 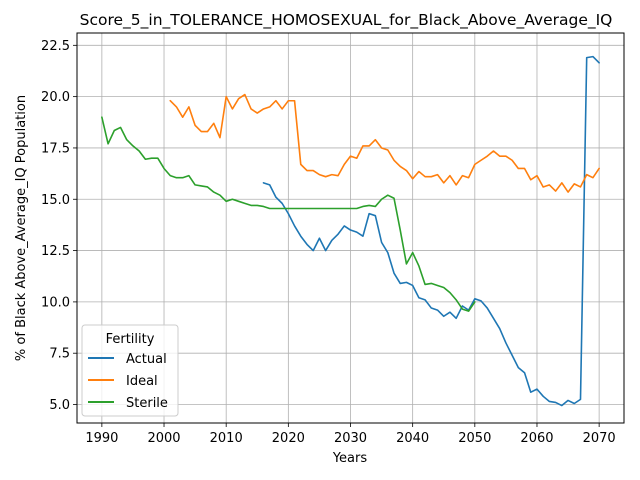 What do you see at coordinates (142, 381) in the screenshot?
I see `legend-label-ideal: Ideal` at bounding box center [142, 381].